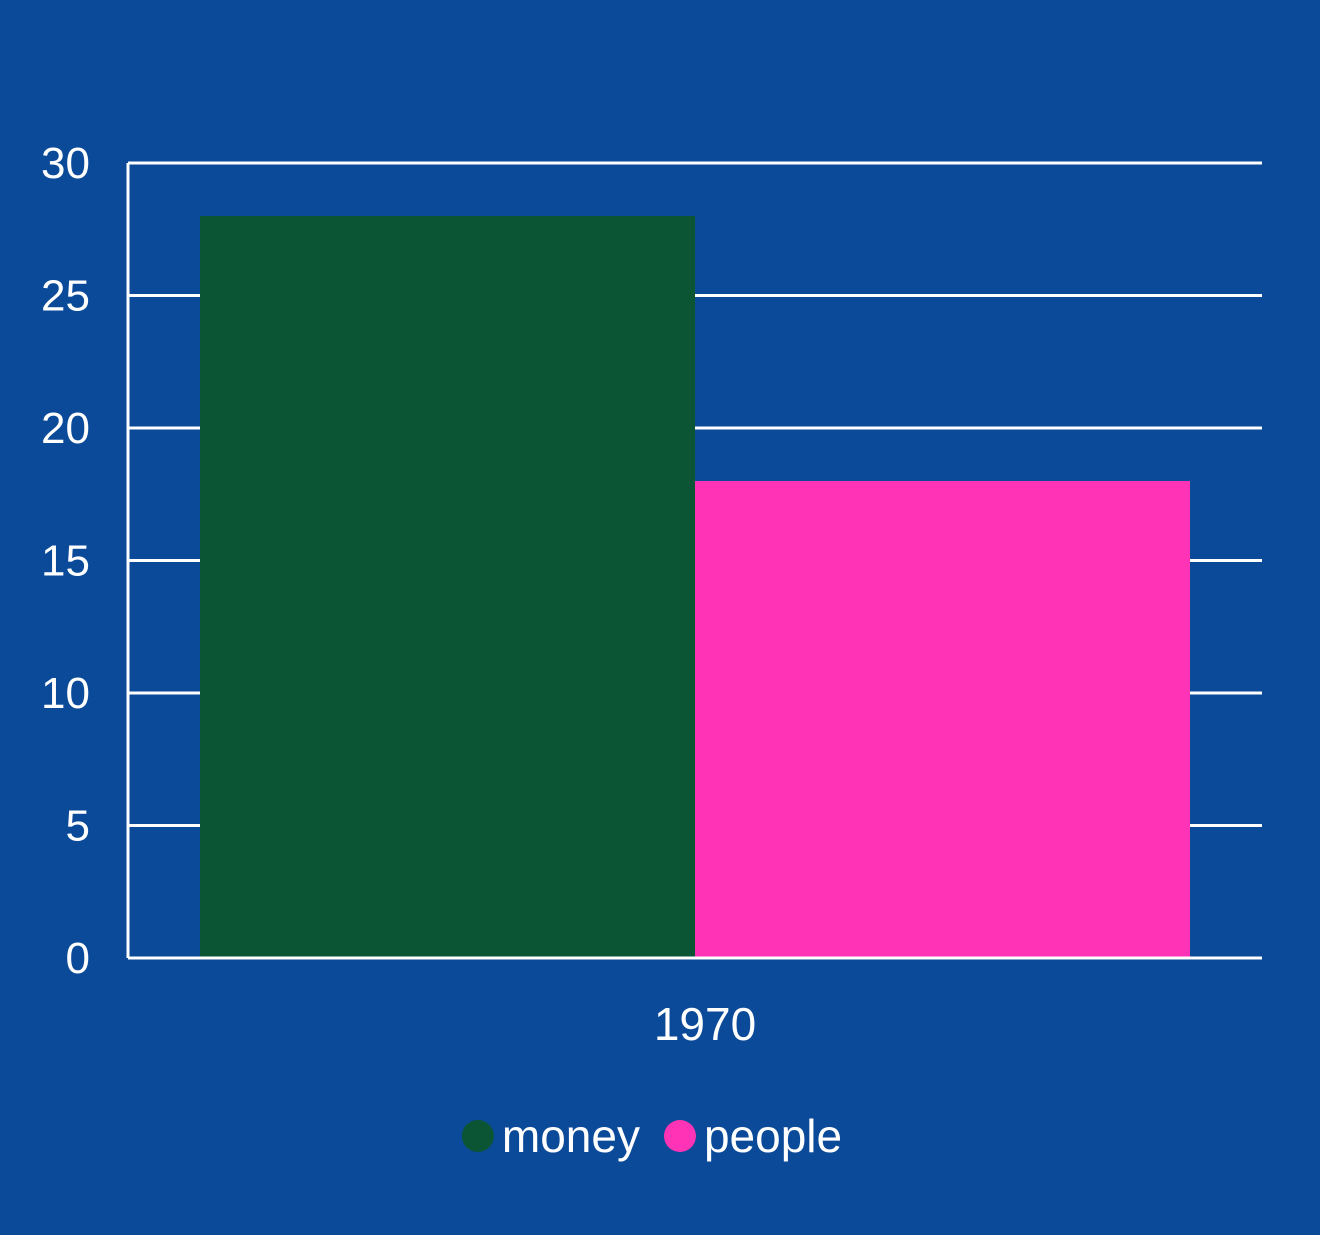  Describe the element at coordinates (679, 1136) in the screenshot. I see `legend-marker-people` at that location.